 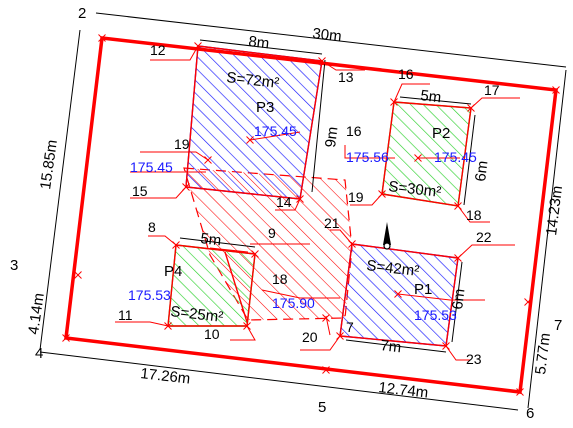 What do you see at coordinates (474, 215) in the screenshot?
I see `point-label-18a: 18` at bounding box center [474, 215].